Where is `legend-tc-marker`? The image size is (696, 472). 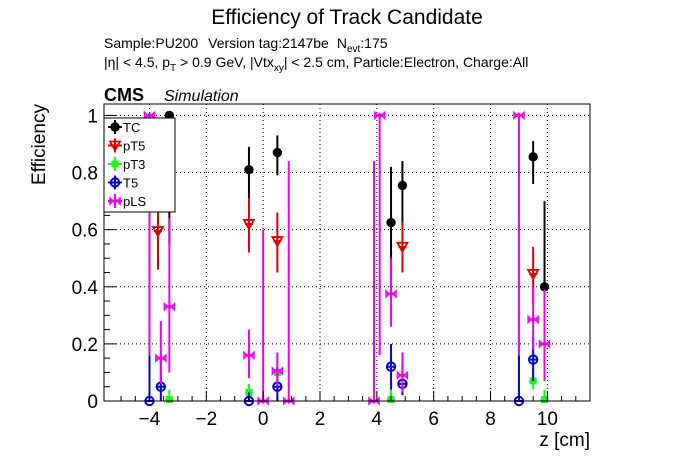
legend-tc-marker is located at coordinates (115, 127).